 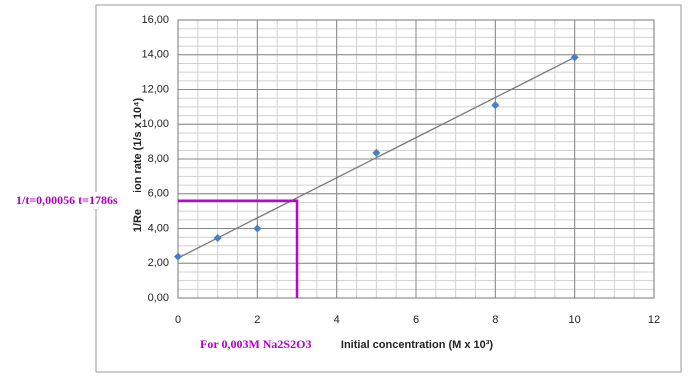 I want to click on y-tick-label: 8,00, so click(x=158, y=159).